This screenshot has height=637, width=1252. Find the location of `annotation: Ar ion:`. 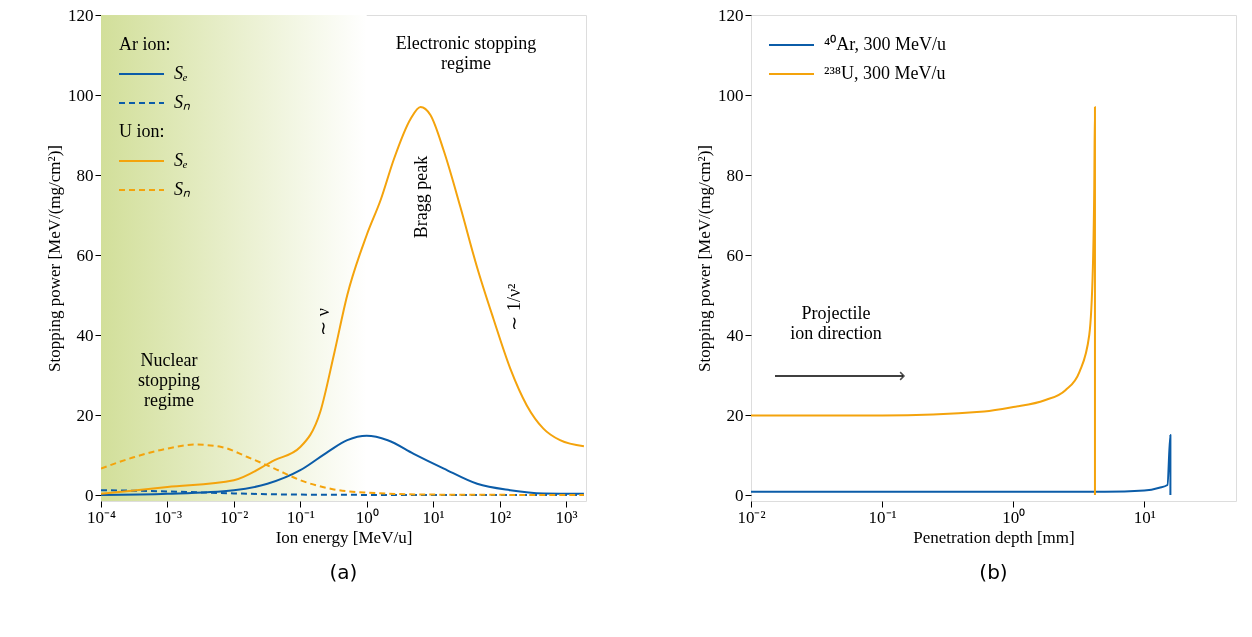

annotation: Ar ion: is located at coordinates (145, 44).